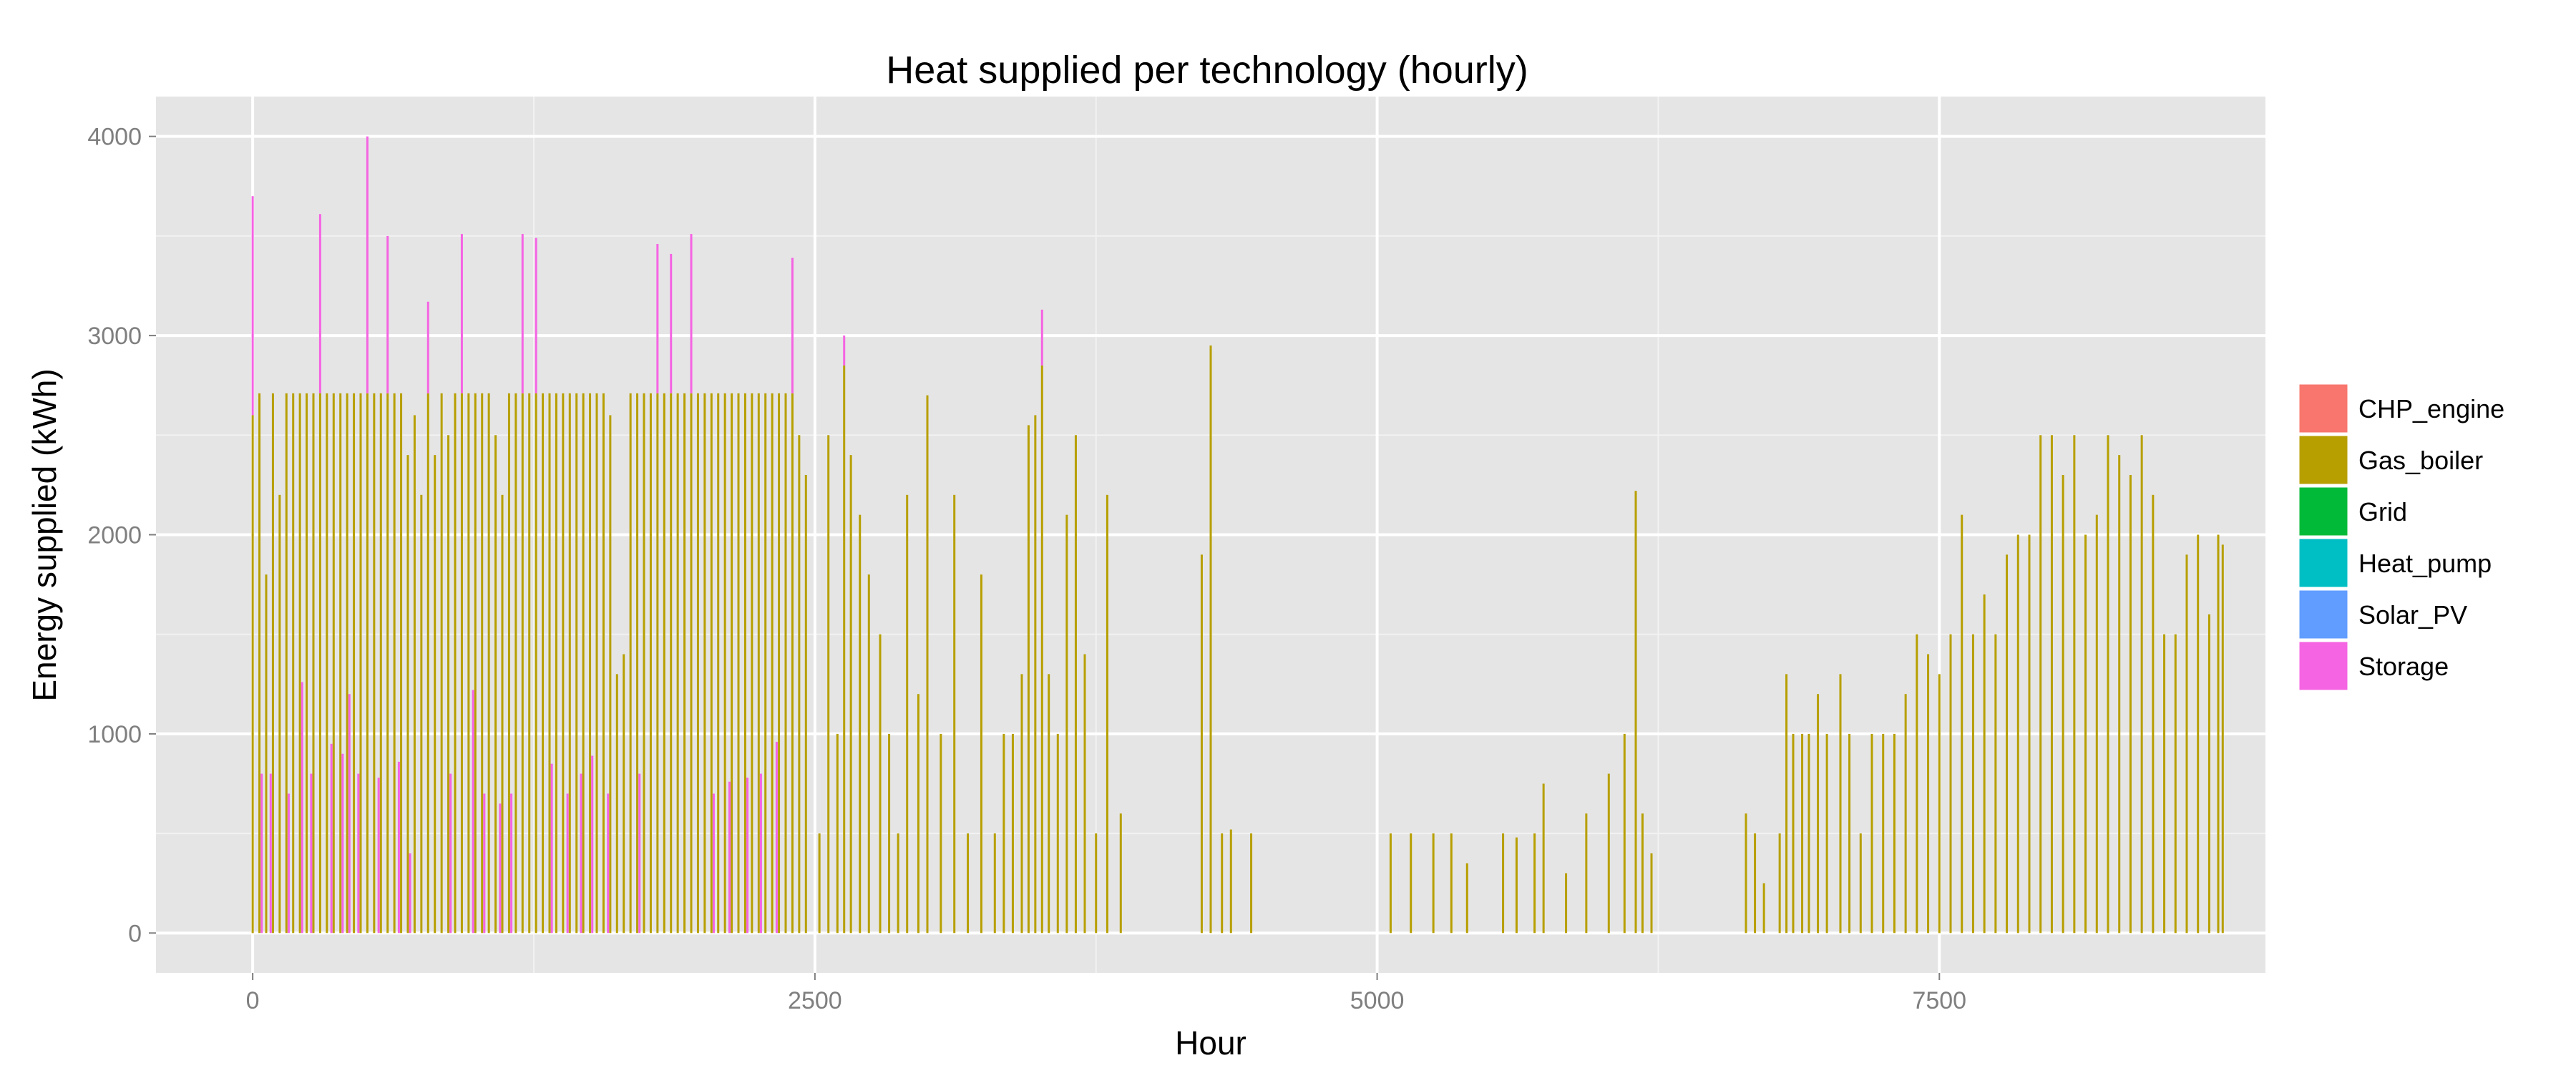  I want to click on legend-swatch-chp-engine, so click(2323, 408).